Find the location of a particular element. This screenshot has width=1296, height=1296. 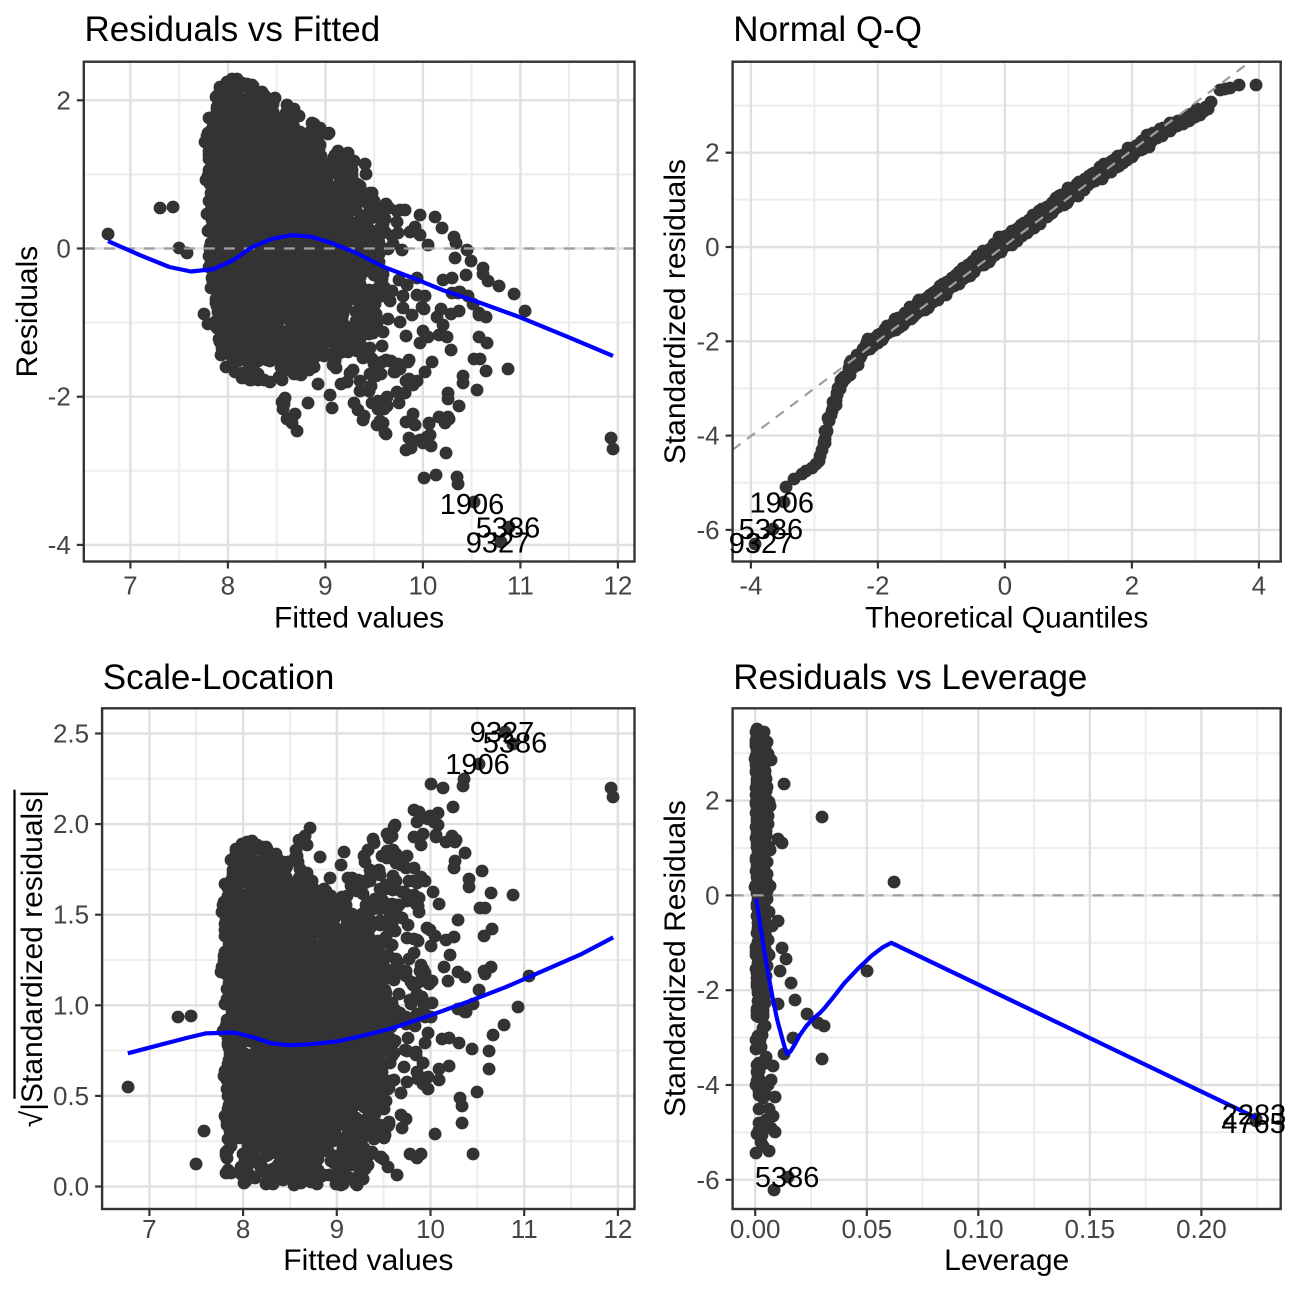

svg-text: Residuals vs Fitted is located at coordinates (233, 29).